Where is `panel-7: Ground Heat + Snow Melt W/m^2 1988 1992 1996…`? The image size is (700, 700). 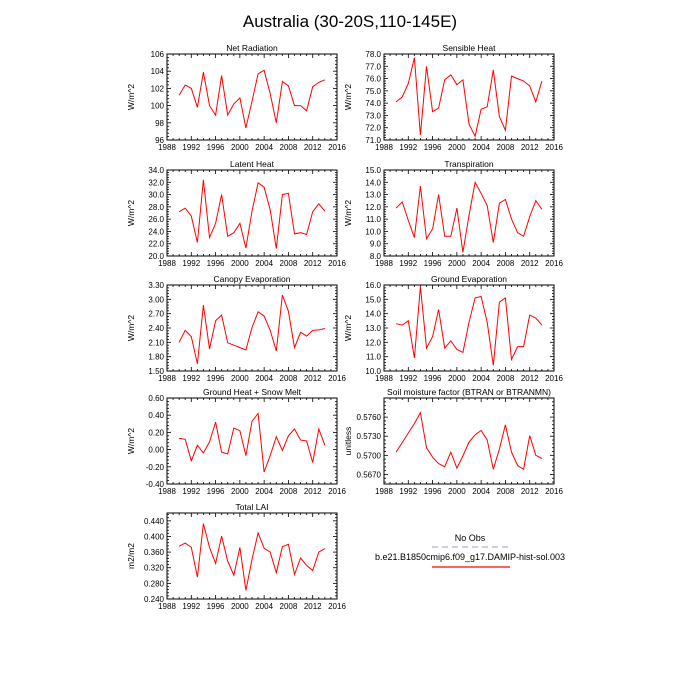
panel-7: Ground Heat + Snow Melt W/m^2 1988 1992 1996… is located at coordinates (236, 441).